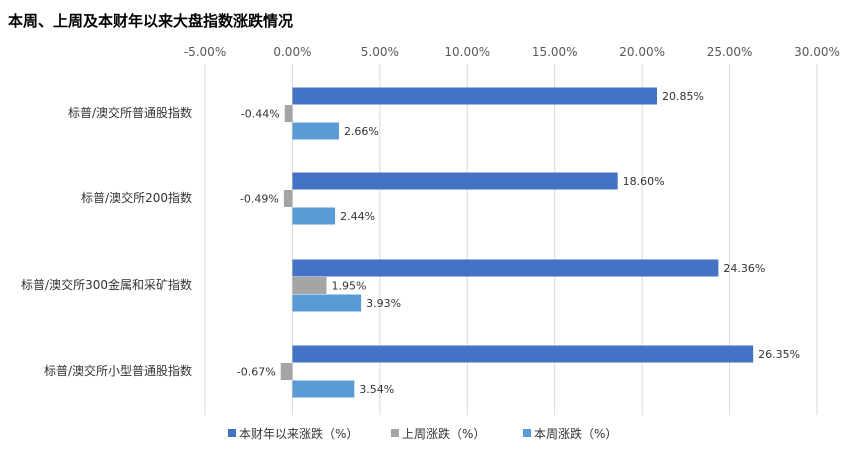  What do you see at coordinates (361, 131) in the screenshot?
I see `data-label: 2.66%` at bounding box center [361, 131].